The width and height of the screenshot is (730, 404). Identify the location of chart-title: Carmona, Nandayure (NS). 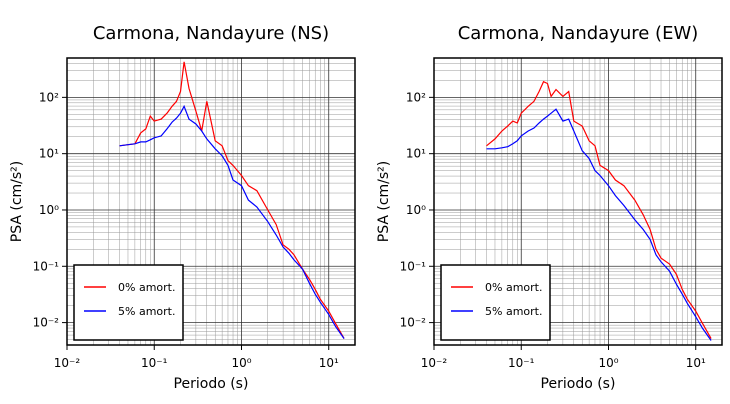
(211, 33).